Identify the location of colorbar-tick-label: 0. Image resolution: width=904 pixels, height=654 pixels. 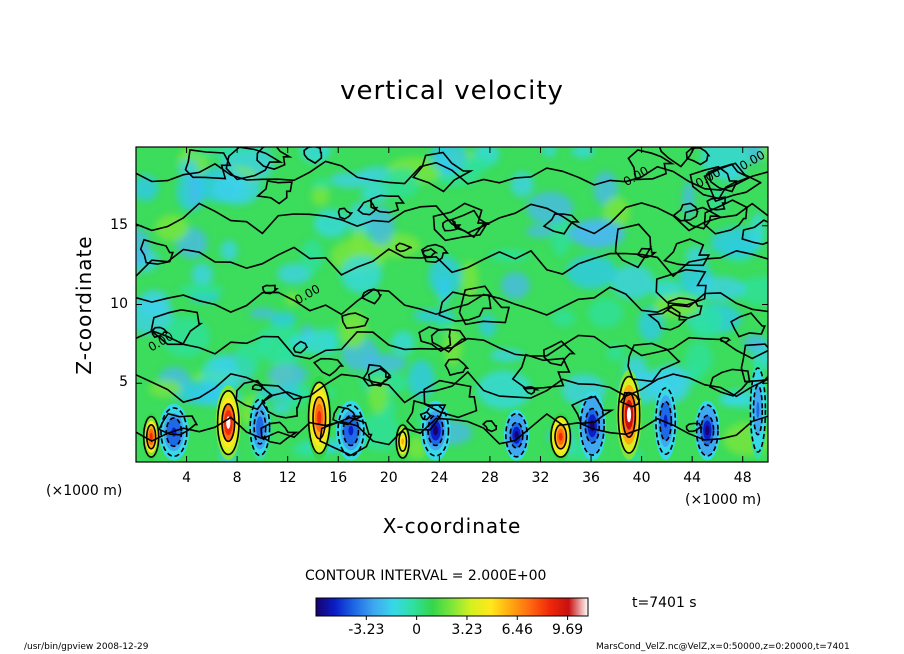
(417, 630).